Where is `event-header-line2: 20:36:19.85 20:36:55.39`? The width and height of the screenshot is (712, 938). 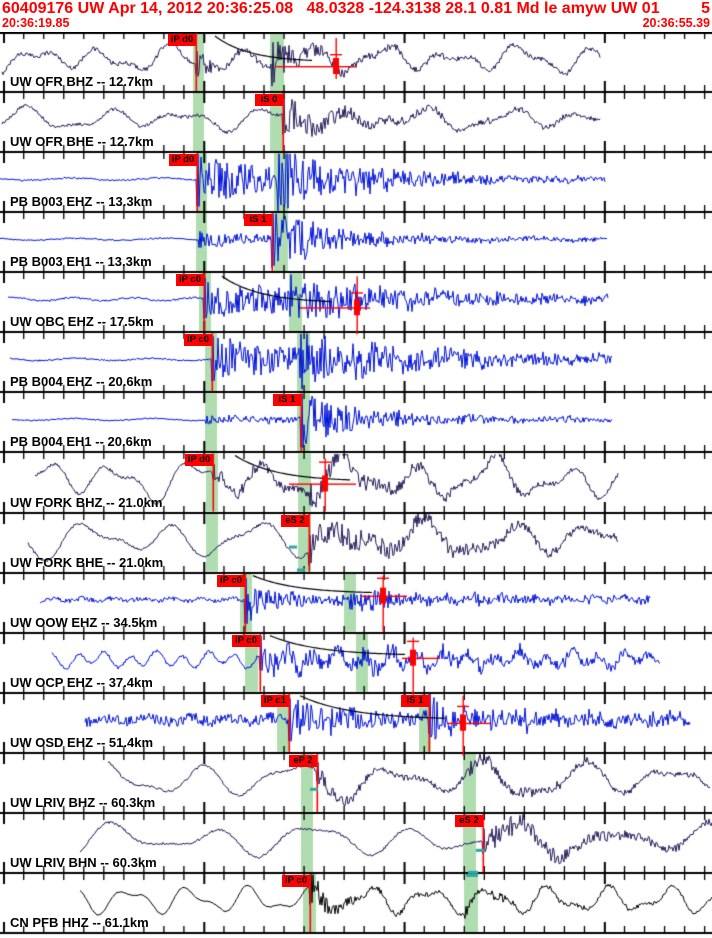
event-header-line2: 20:36:19.85 20:36:55.39 is located at coordinates (356, 23).